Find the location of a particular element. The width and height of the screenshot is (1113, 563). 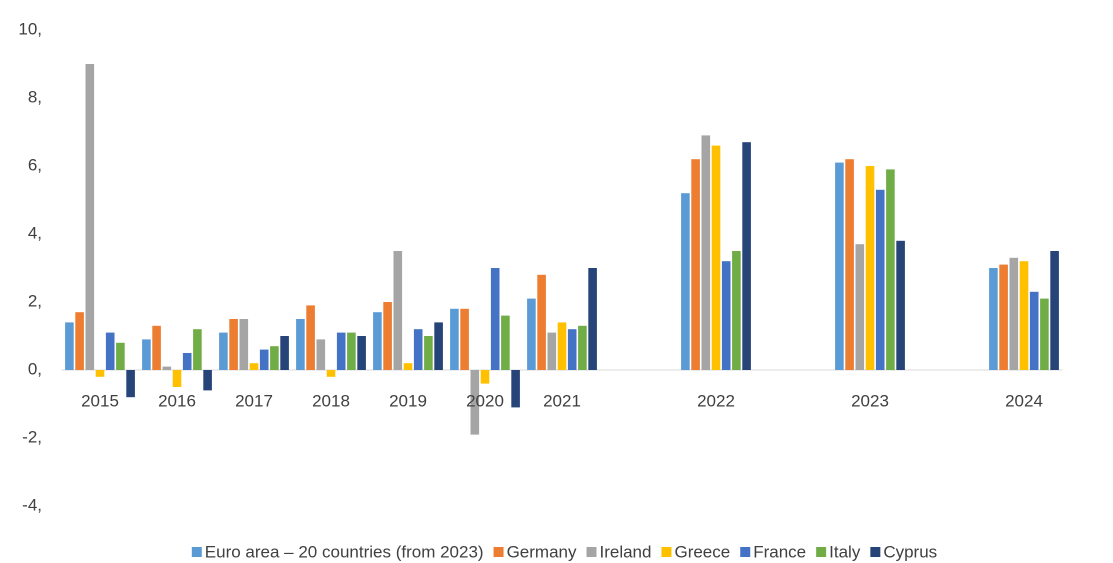

legend-label: Italy is located at coordinates (845, 551).